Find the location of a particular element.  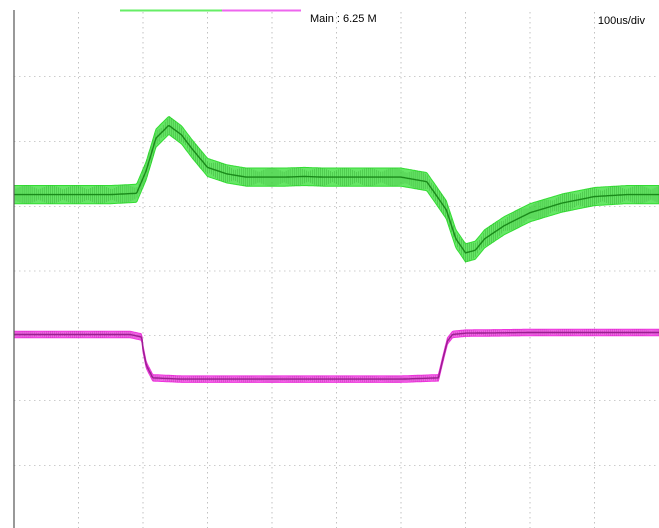

sample-rate-readout: Main : 6.25 M is located at coordinates (343, 19).